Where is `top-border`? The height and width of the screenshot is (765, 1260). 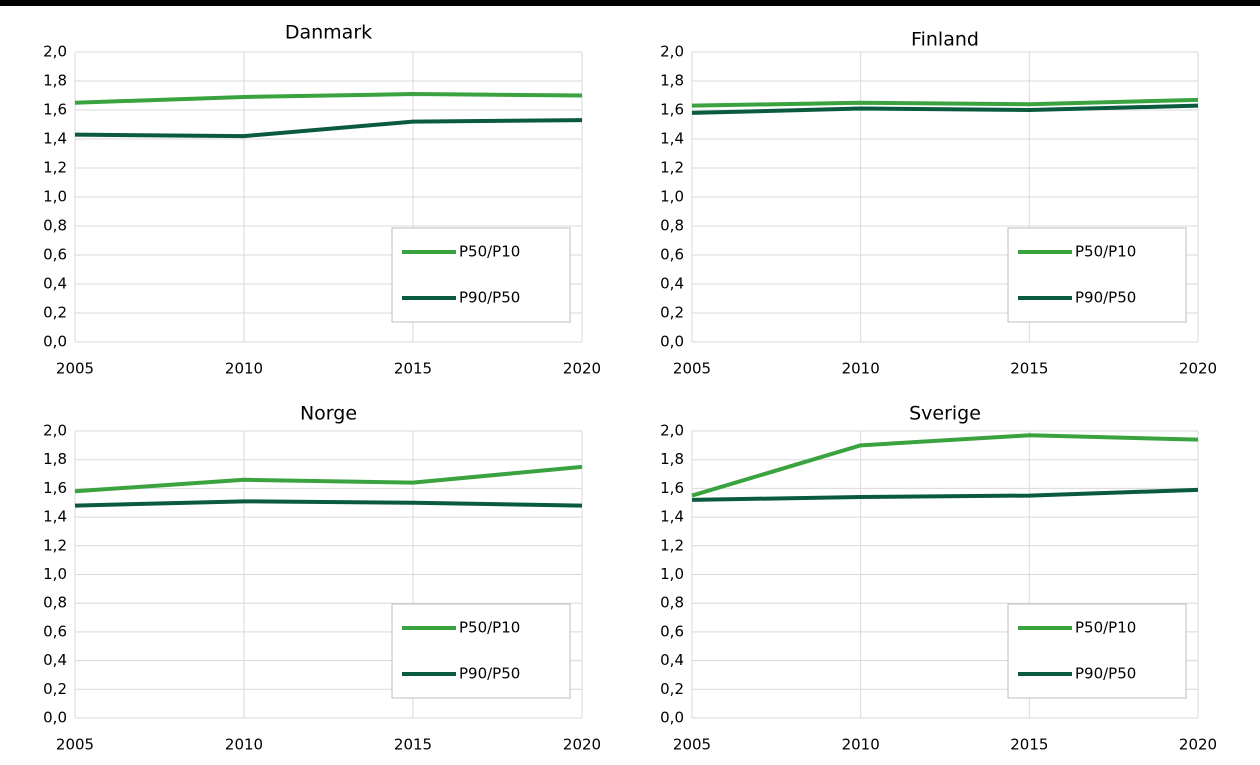
top-border is located at coordinates (630, 3).